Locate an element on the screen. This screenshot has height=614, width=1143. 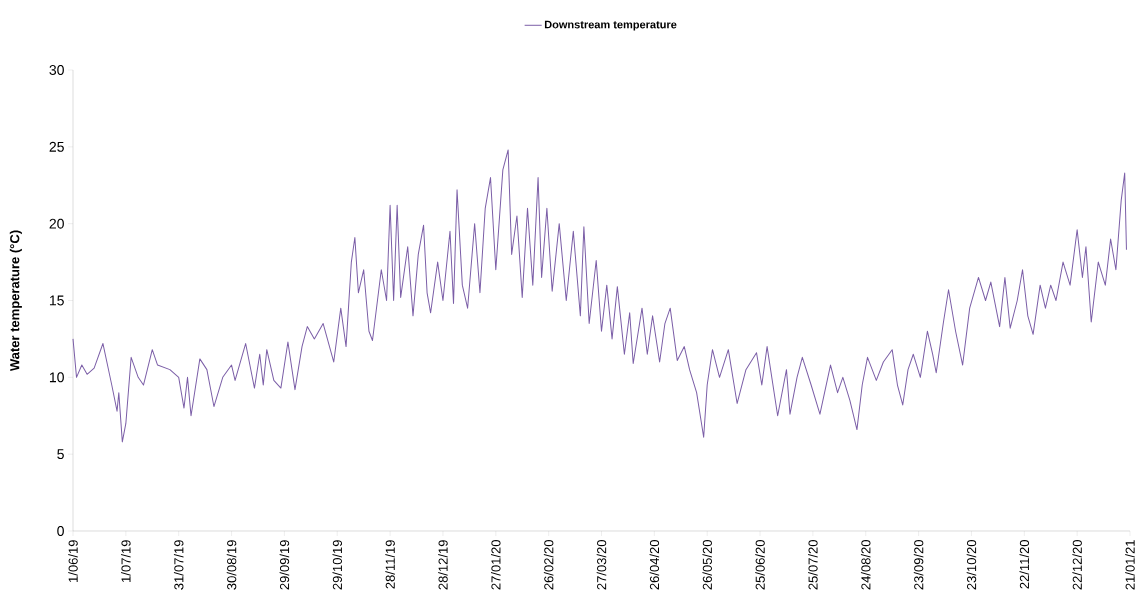
x-tick-label: 21/01/21 is located at coordinates (1130, 565).